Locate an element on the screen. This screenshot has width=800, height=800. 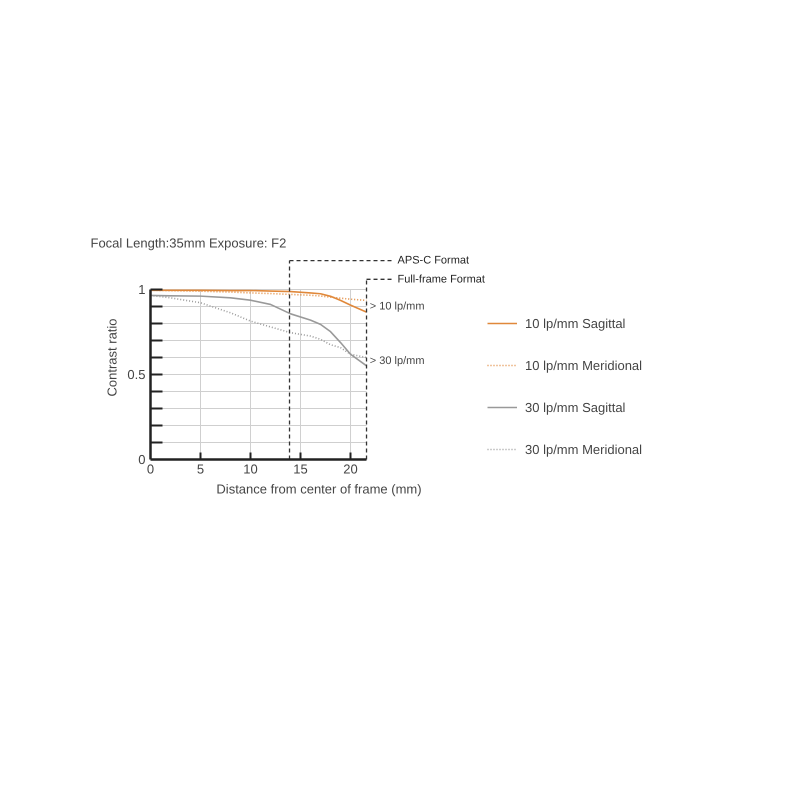
x-tick-label: 10 is located at coordinates (250, 469).